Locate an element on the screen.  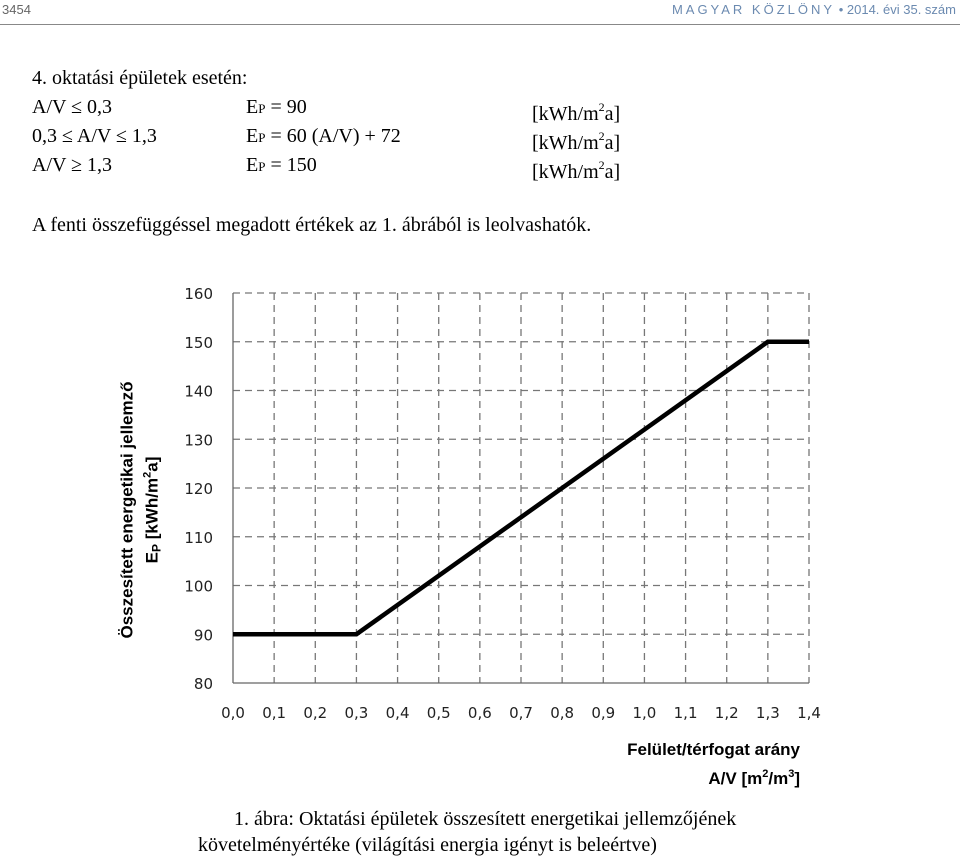
x-tick-label: 0,2 is located at coordinates (315, 713).